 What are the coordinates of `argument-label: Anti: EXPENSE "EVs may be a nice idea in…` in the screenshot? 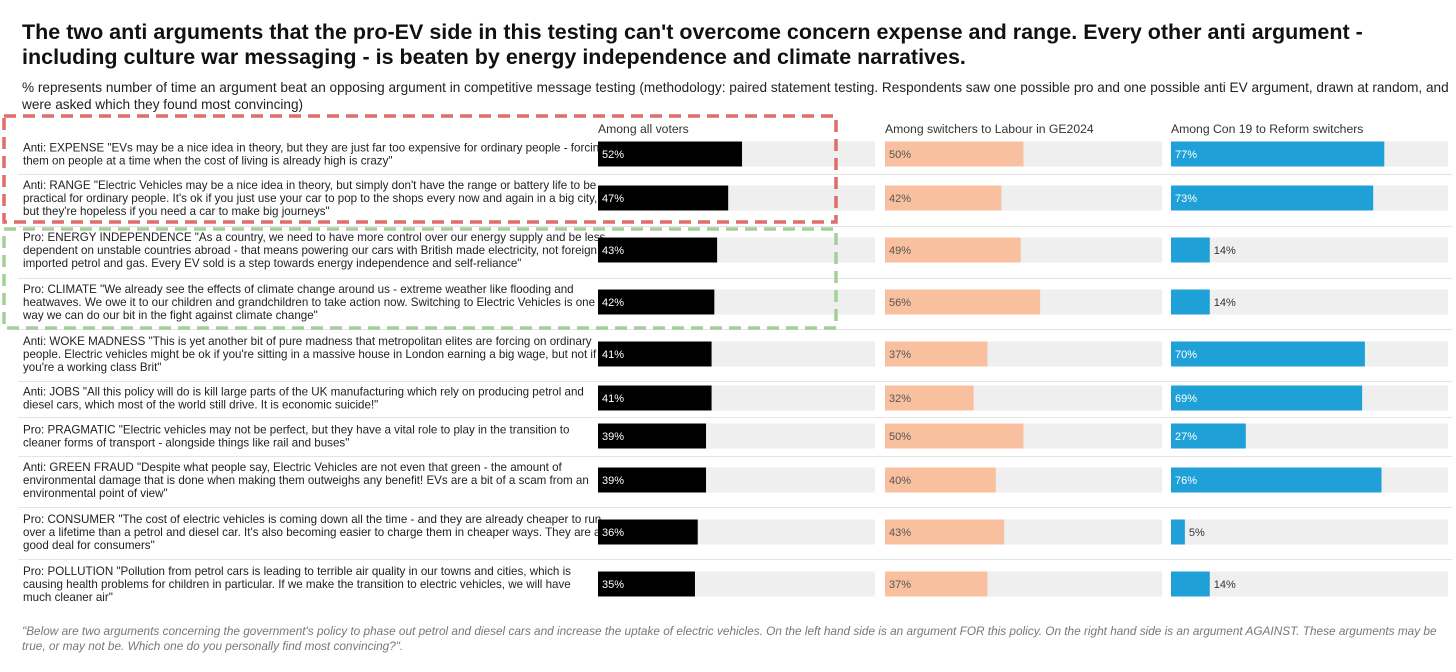 It's located at (314, 155).